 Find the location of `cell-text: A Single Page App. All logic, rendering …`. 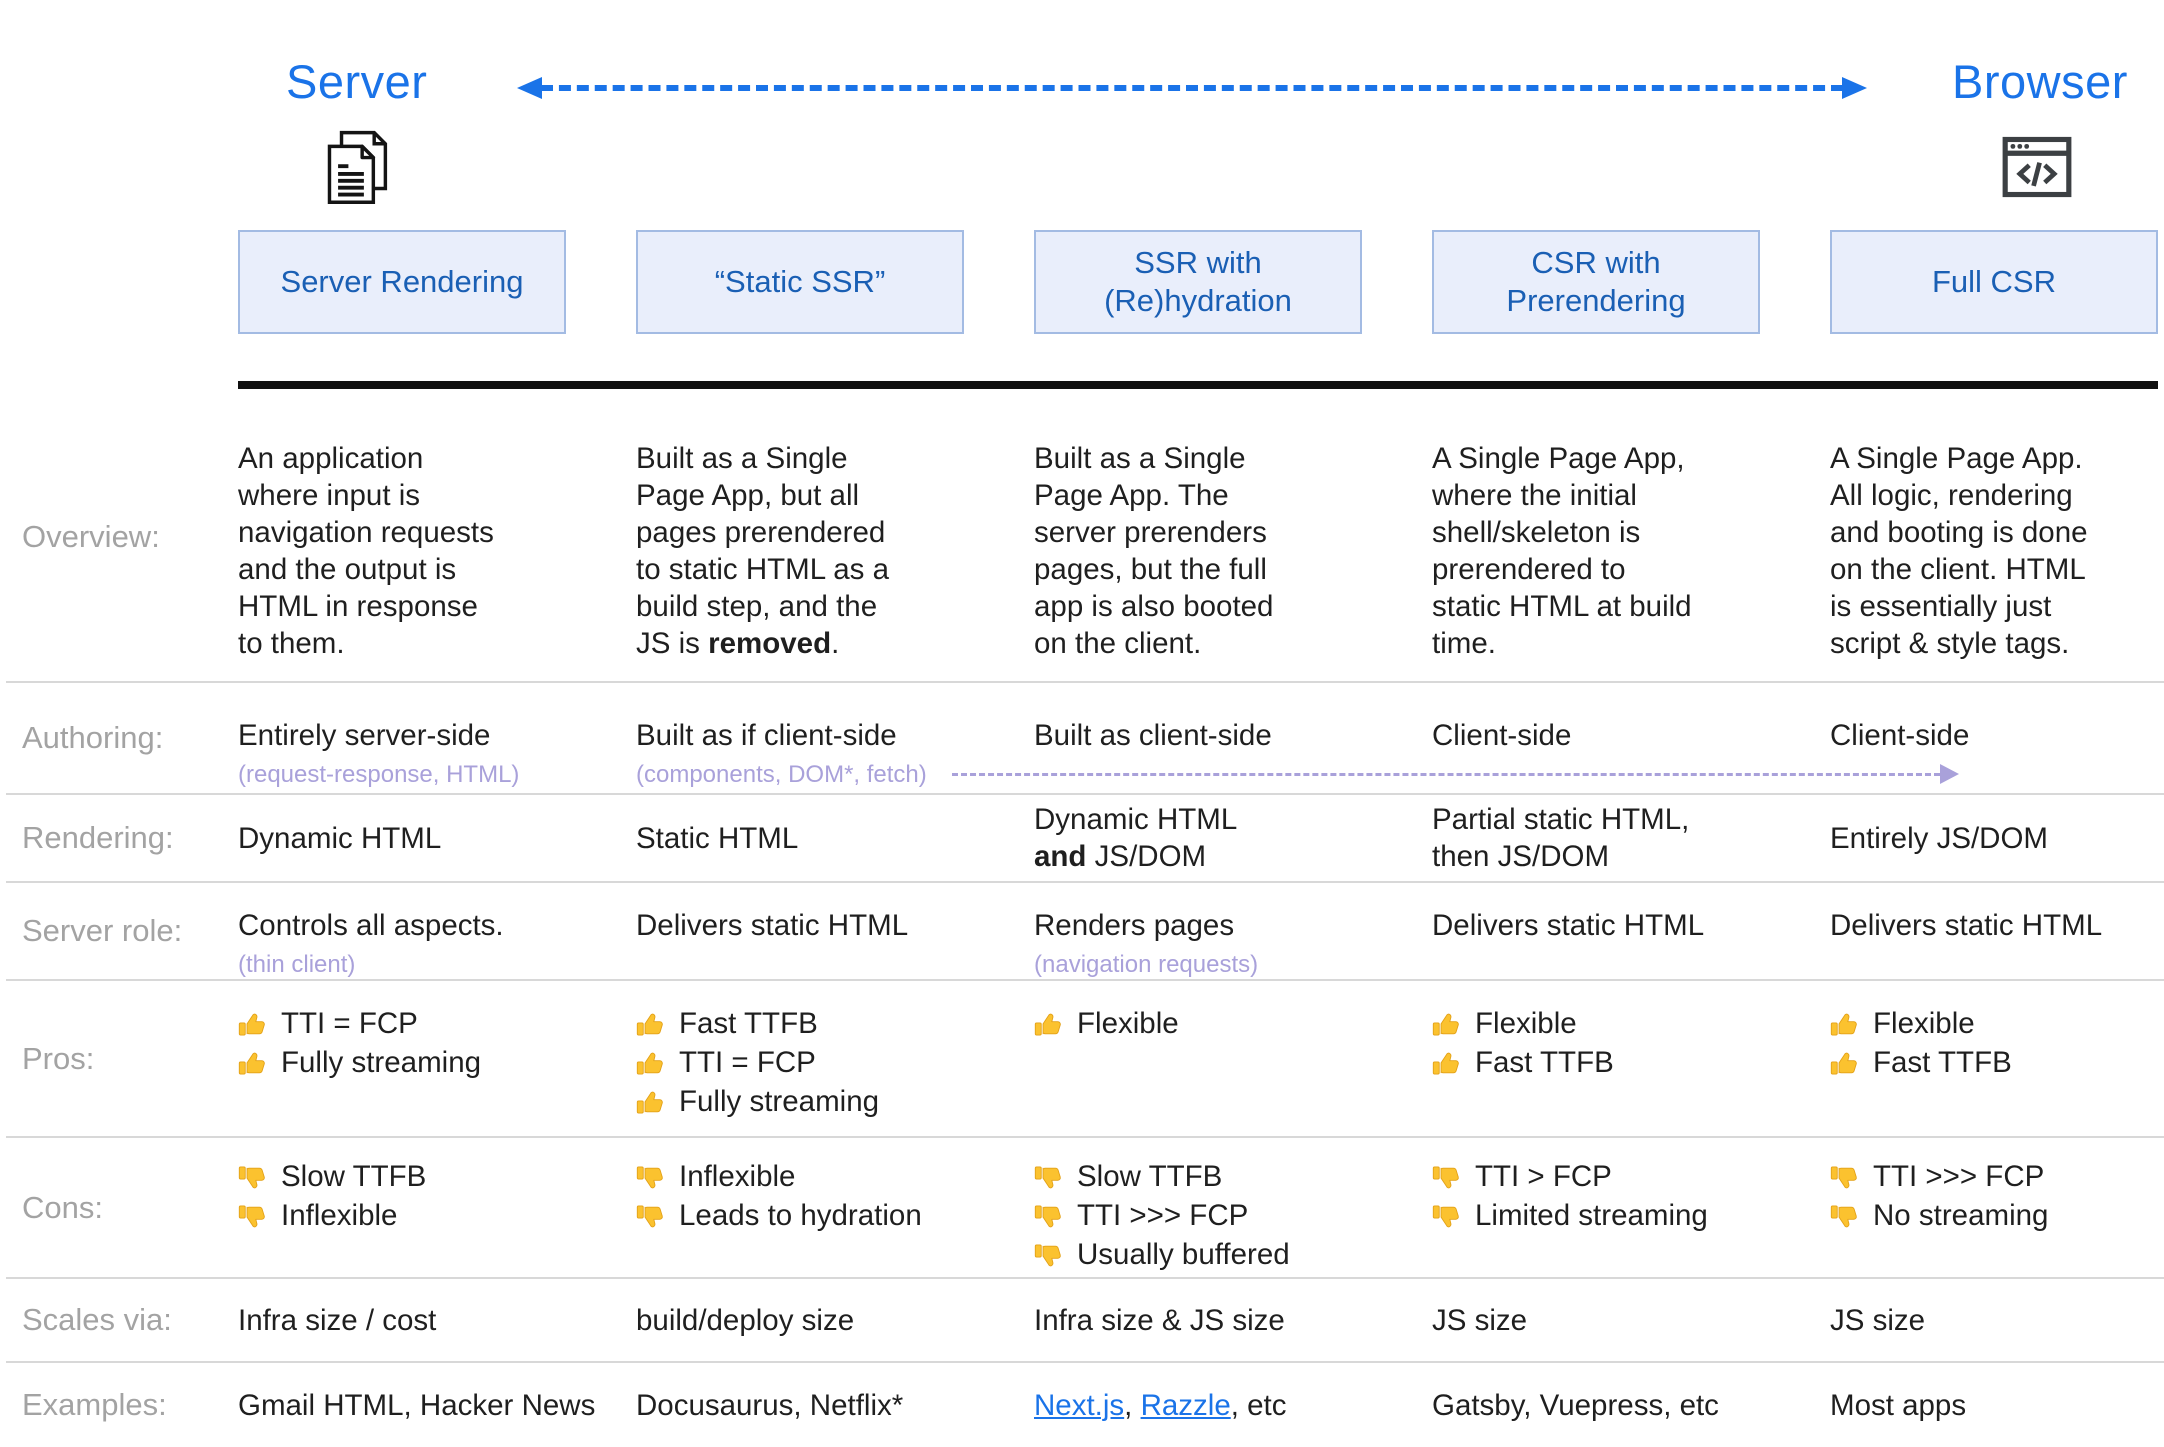

cell-text: A Single Page App. All logic, rendering … is located at coordinates (1994, 551).